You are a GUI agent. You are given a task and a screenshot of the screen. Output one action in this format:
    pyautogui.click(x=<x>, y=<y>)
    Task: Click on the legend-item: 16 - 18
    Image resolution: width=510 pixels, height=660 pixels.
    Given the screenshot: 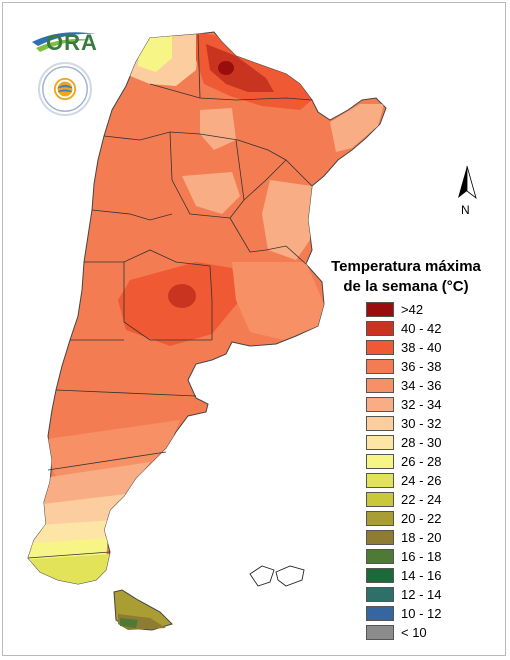 What is the action you would take?
    pyautogui.click(x=426, y=556)
    